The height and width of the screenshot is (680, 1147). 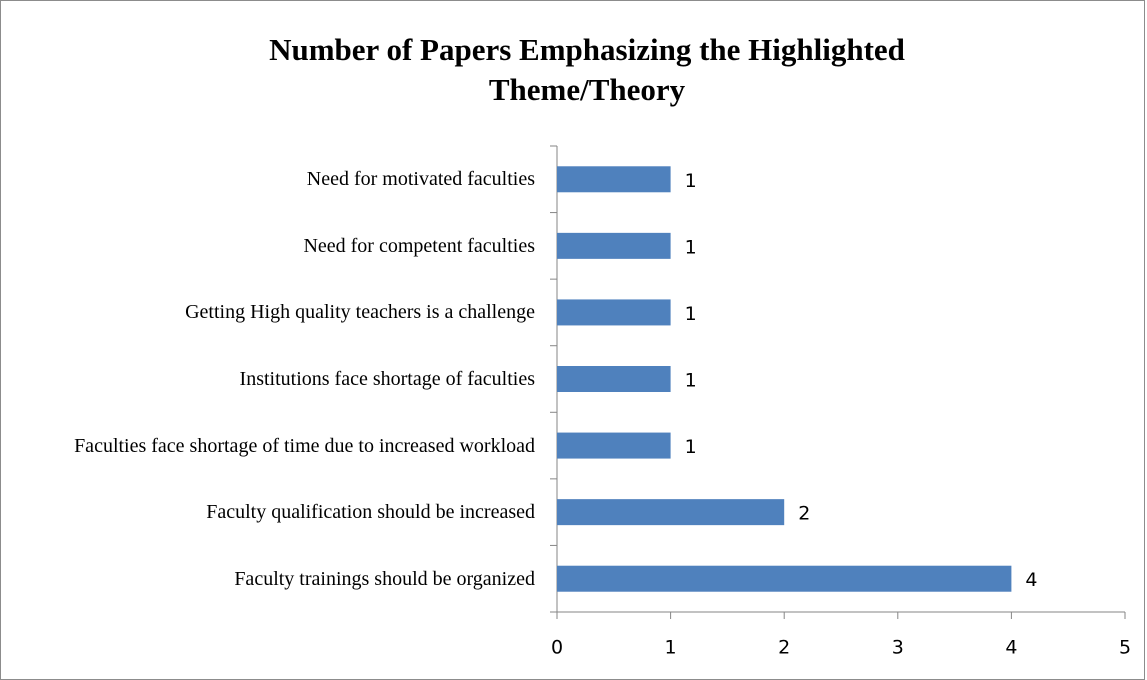 I want to click on x-tick-label: 3, so click(x=898, y=648).